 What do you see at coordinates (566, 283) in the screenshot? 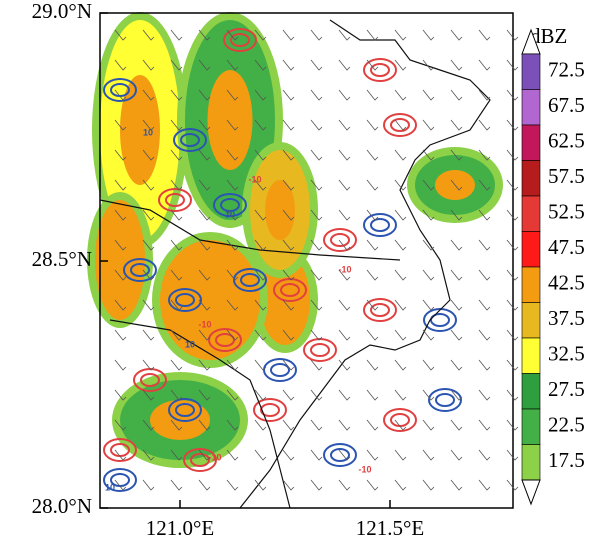
I see `colorbar-label: 42.5` at bounding box center [566, 283].